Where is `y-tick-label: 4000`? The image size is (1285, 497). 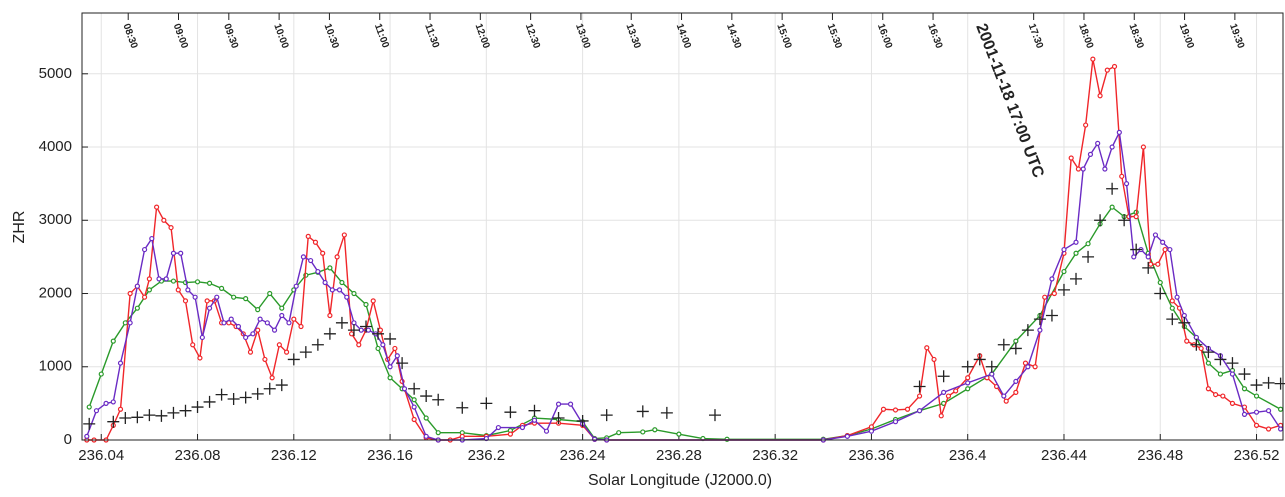 y-tick-label: 4000 is located at coordinates (55, 146).